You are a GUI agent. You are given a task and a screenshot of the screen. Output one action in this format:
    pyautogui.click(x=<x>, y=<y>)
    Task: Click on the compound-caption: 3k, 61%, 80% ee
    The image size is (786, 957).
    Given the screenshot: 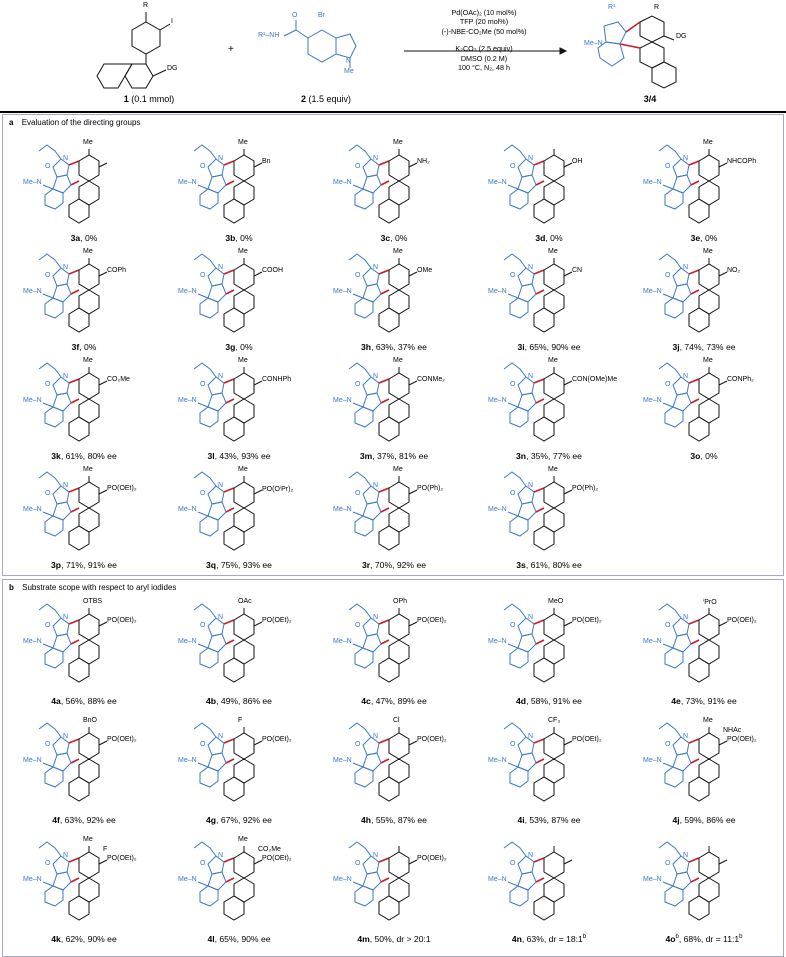 What is the action you would take?
    pyautogui.click(x=84, y=456)
    